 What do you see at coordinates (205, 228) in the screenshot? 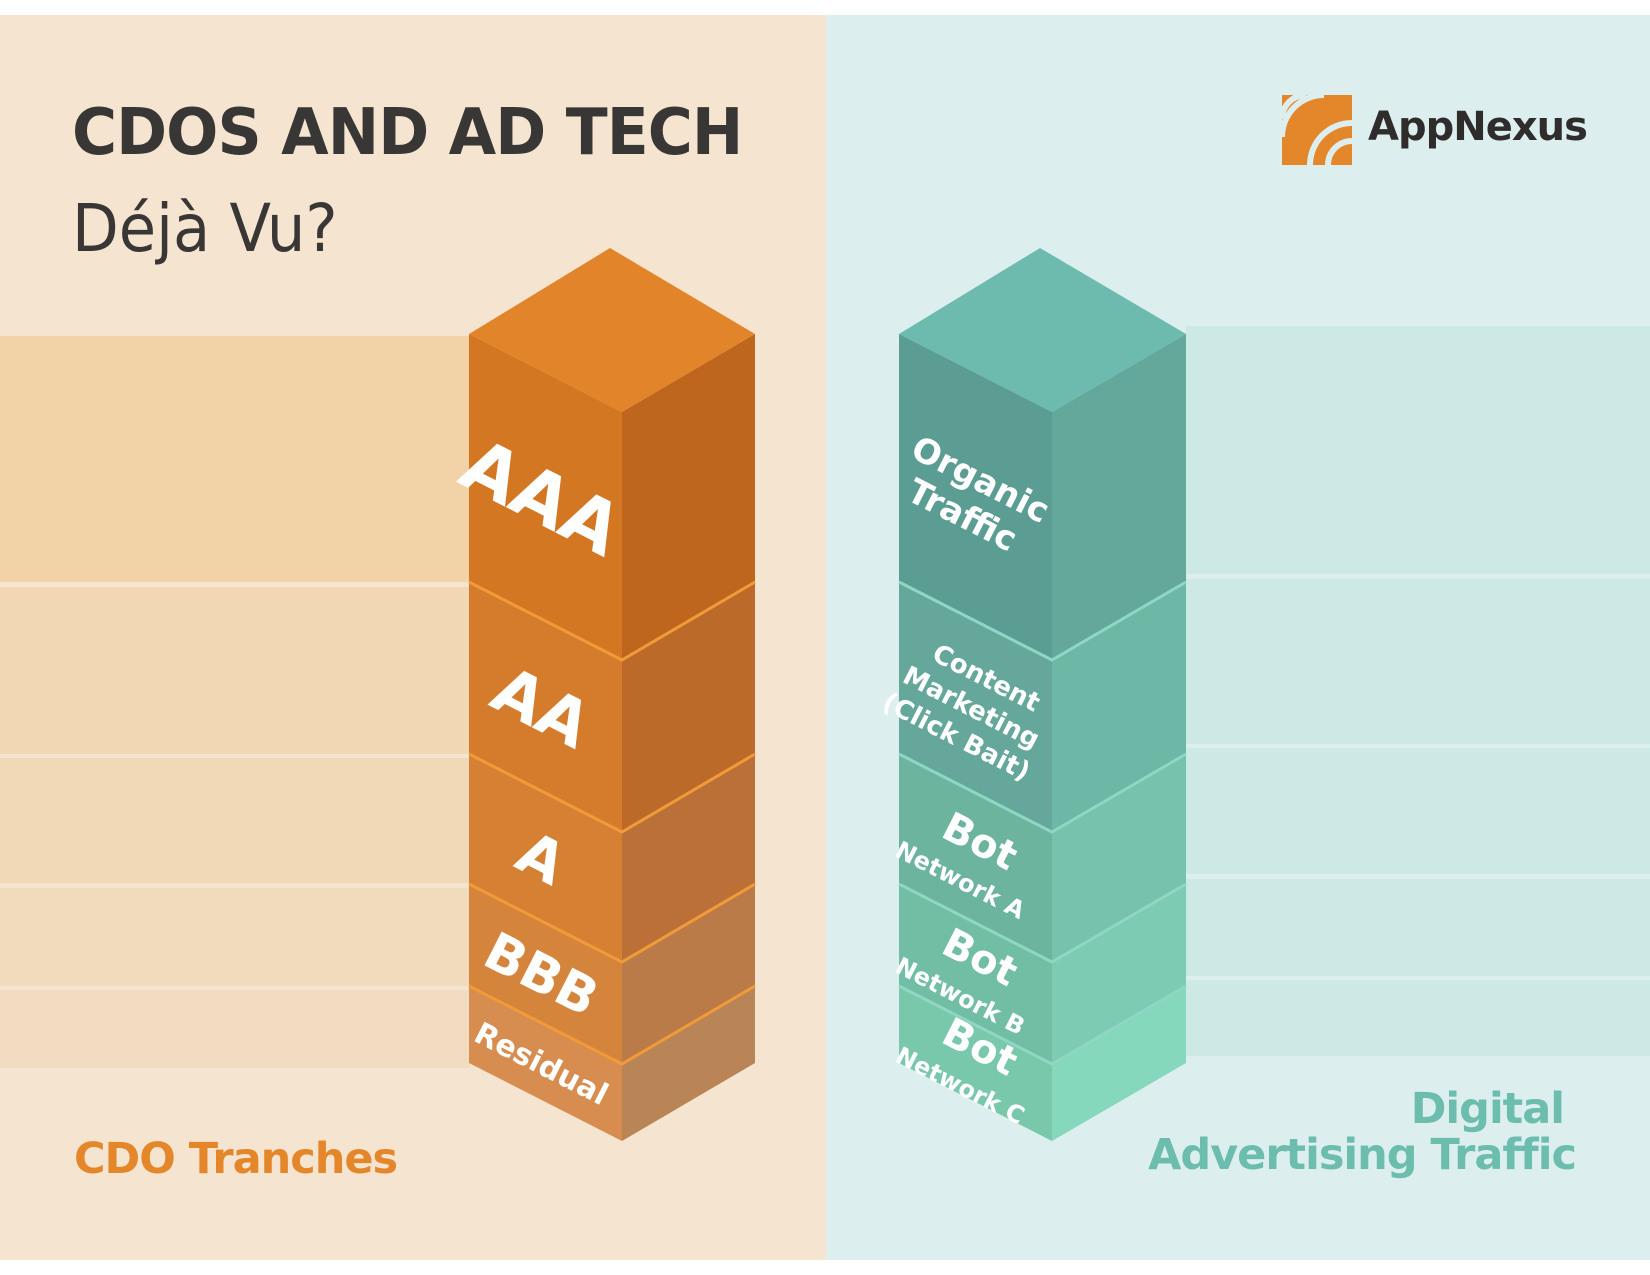
I see `page-subtitle: Déjà Vu?` at bounding box center [205, 228].